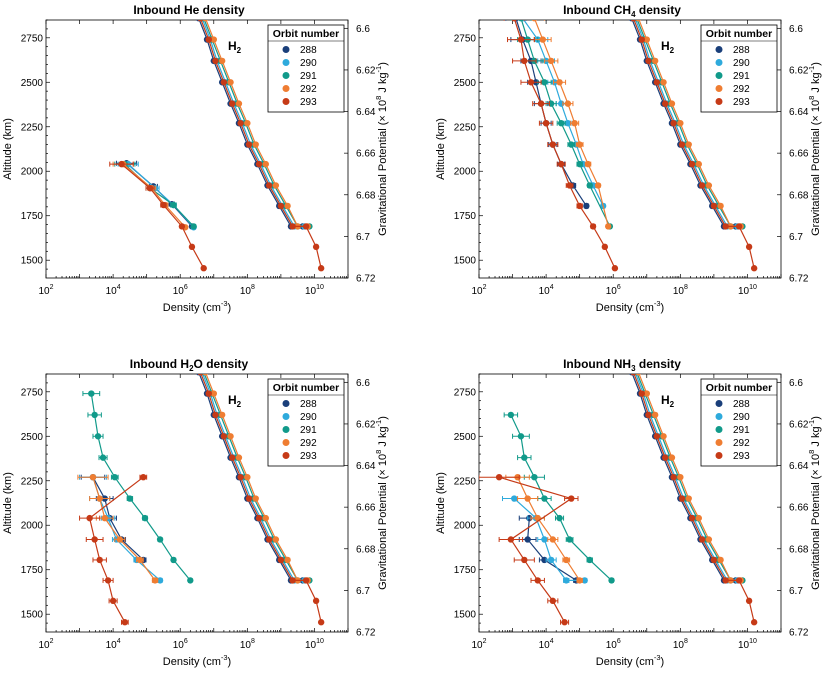 The image size is (830, 674). Describe the element at coordinates (796, 591) in the screenshot. I see `y2-tick-label: 6.7` at that location.